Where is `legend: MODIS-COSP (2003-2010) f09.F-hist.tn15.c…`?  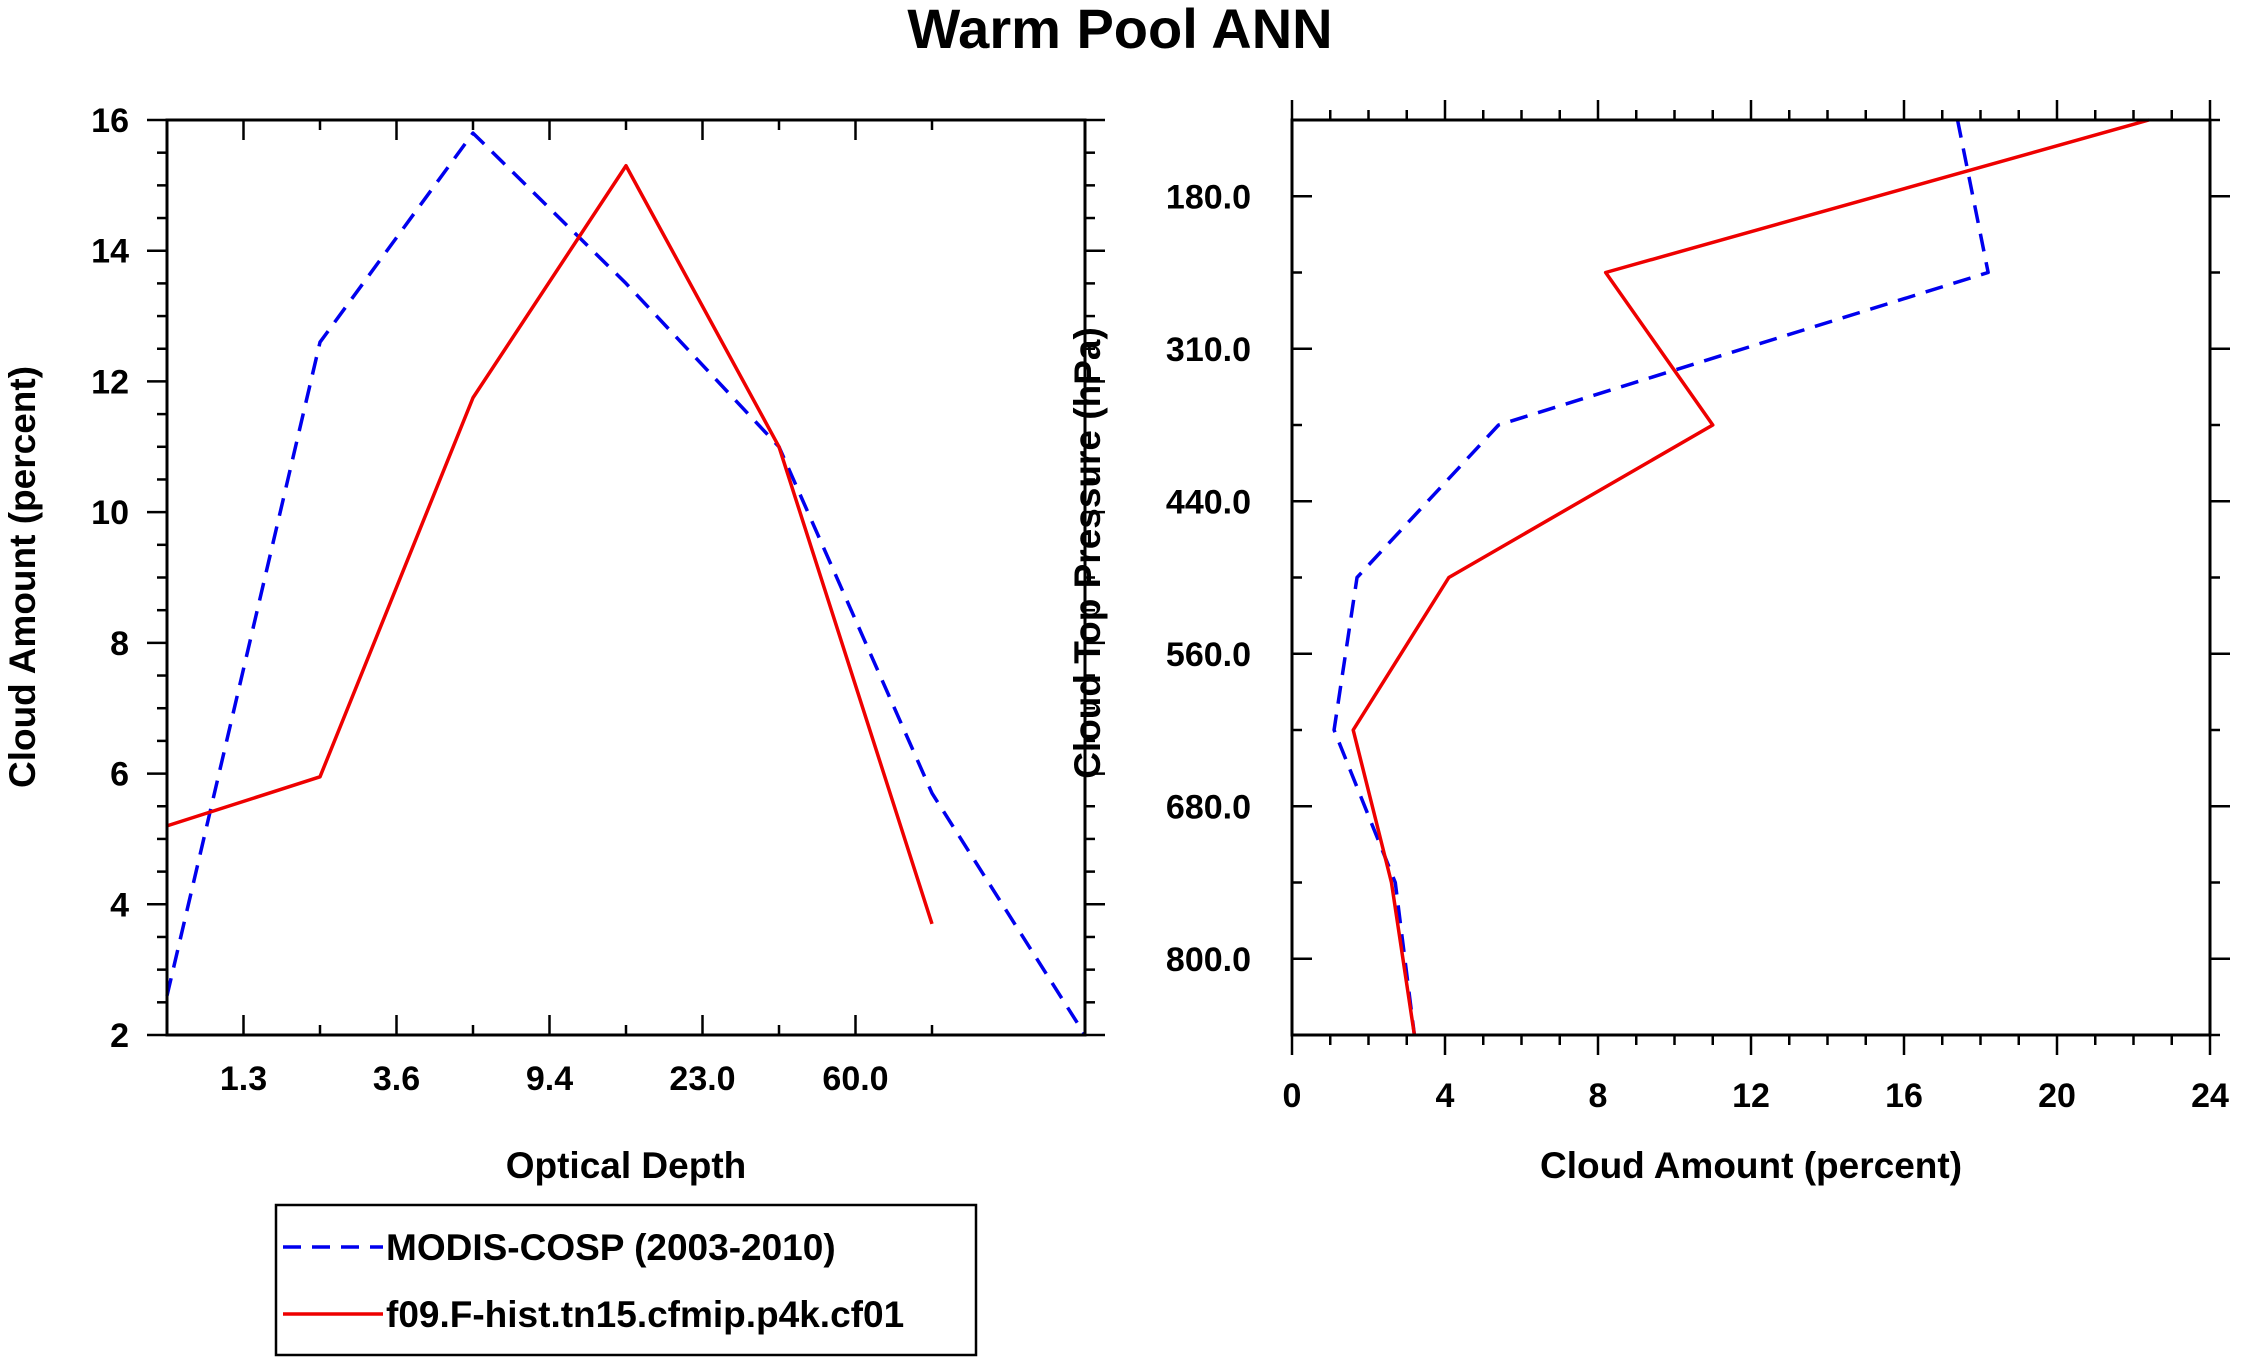 legend: MODIS-COSP (2003-2010) f09.F-hist.tn15.c… is located at coordinates (626, 1280).